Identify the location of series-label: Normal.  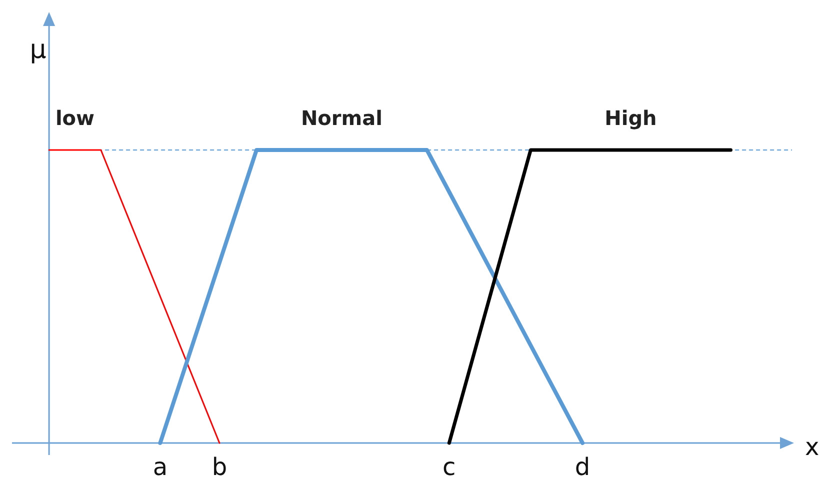
(341, 118).